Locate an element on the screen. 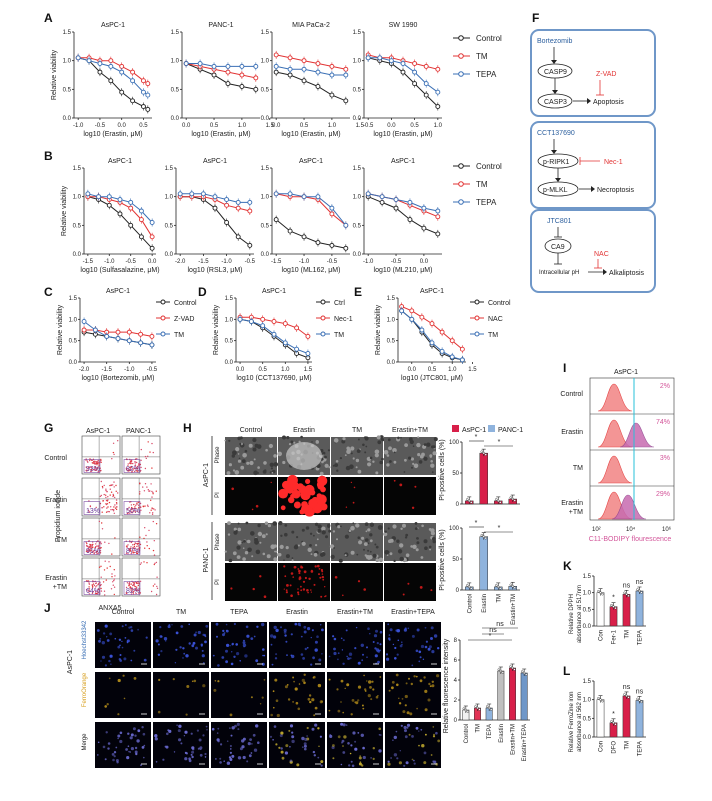 This screenshot has width=712, height=801. y-axis-label: Relative viability is located at coordinates (216, 329).